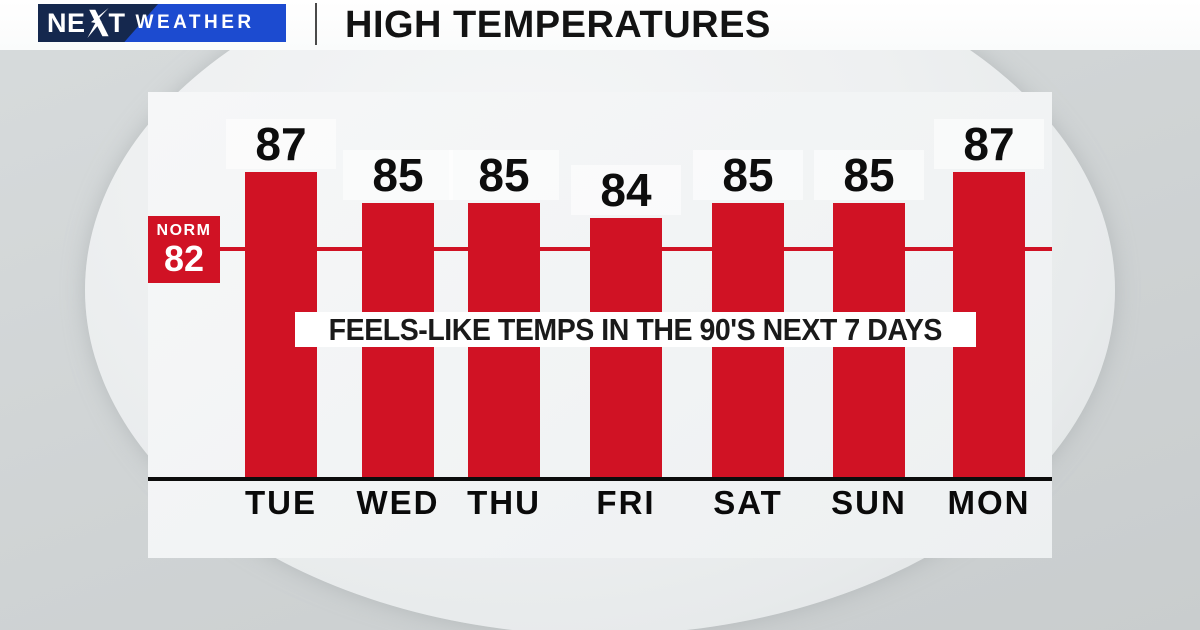  I want to click on norm-badge: NORM 82, so click(184, 250).